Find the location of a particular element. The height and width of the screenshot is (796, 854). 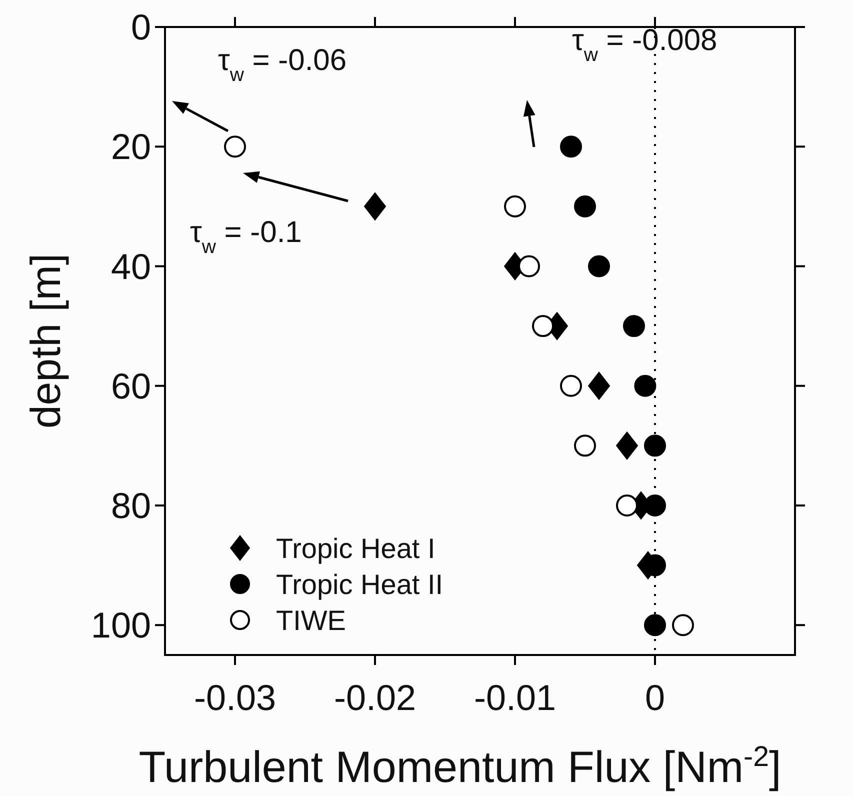

x-axis-title: Turbulent Momentum Flux [Nm$^{-2}$] is located at coordinates (460, 766).